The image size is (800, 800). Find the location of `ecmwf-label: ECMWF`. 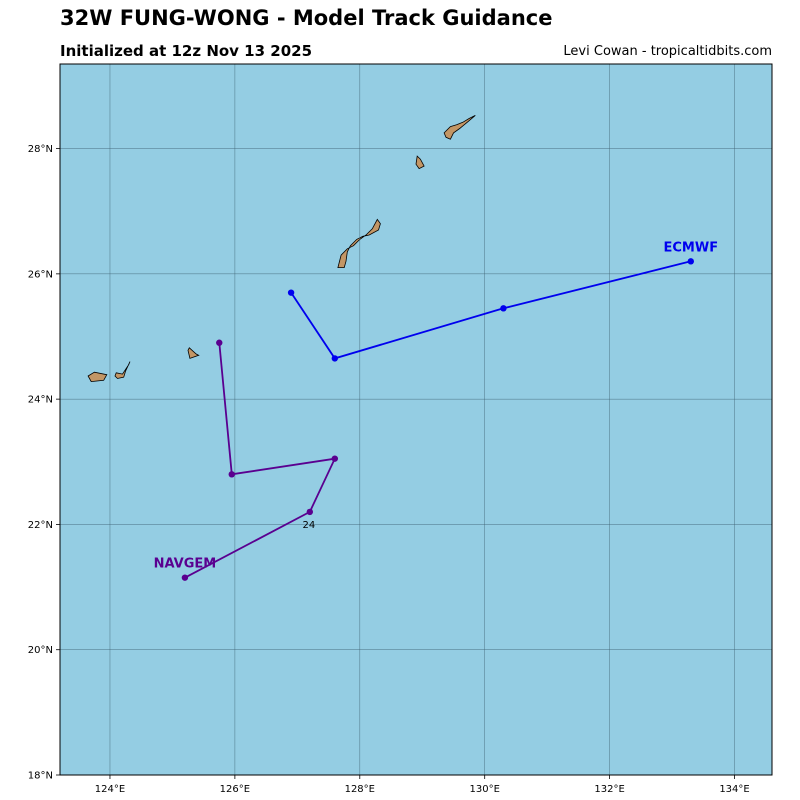

ecmwf-label: ECMWF is located at coordinates (691, 247).